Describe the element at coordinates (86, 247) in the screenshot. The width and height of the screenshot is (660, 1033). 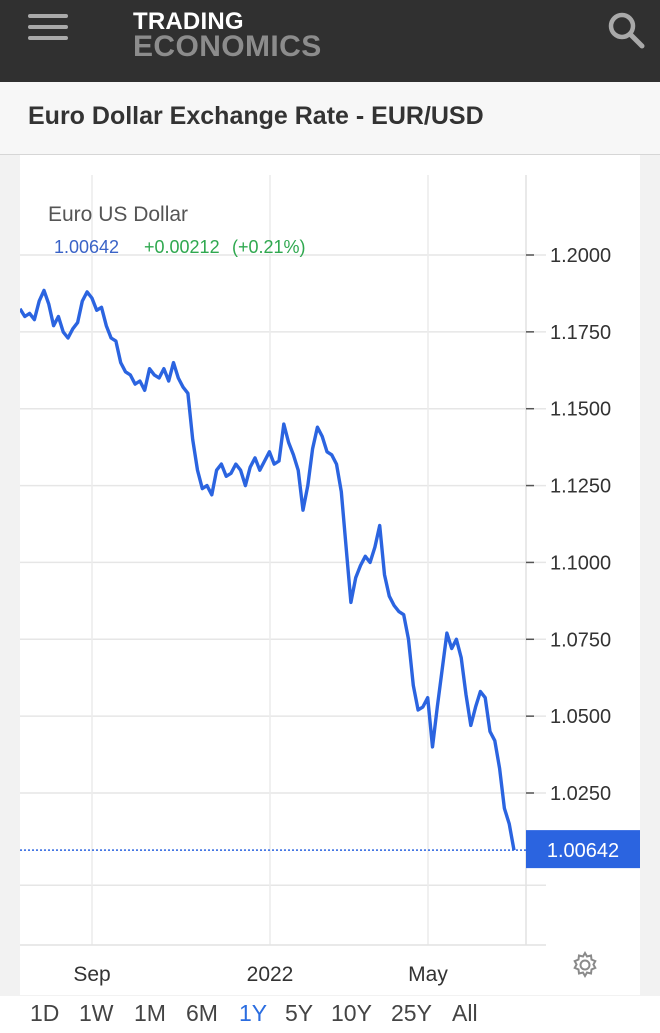
I see `last-value-label: 1.00642` at that location.